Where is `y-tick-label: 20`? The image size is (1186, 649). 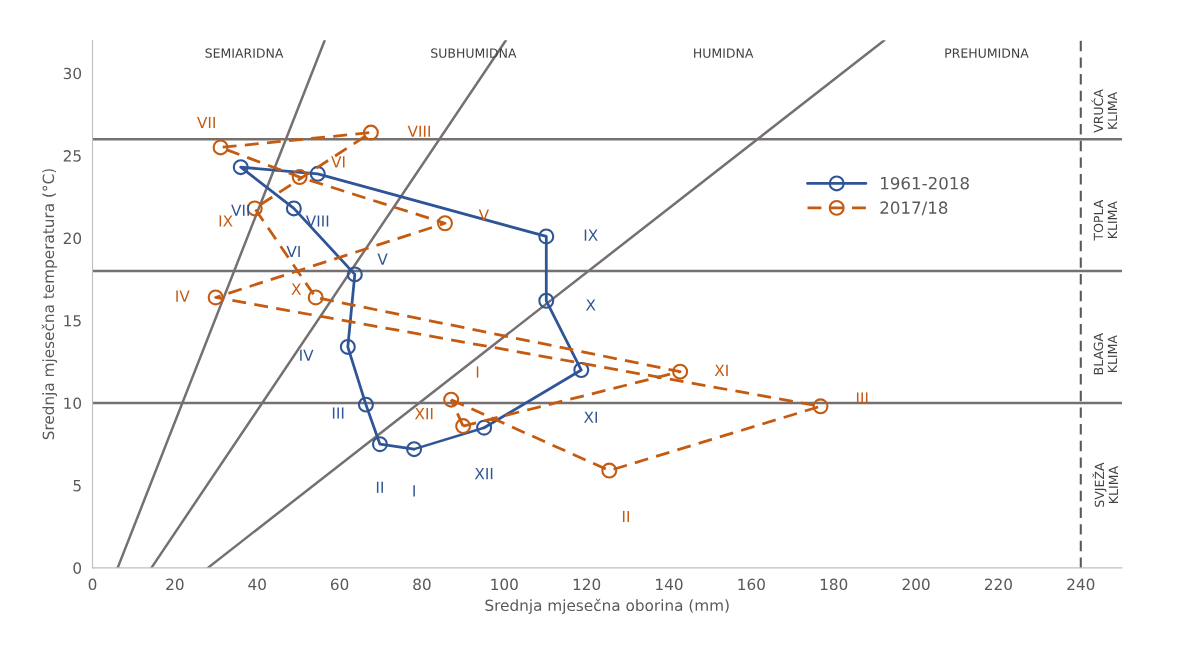
y-tick-label: 20 is located at coordinates (72, 238).